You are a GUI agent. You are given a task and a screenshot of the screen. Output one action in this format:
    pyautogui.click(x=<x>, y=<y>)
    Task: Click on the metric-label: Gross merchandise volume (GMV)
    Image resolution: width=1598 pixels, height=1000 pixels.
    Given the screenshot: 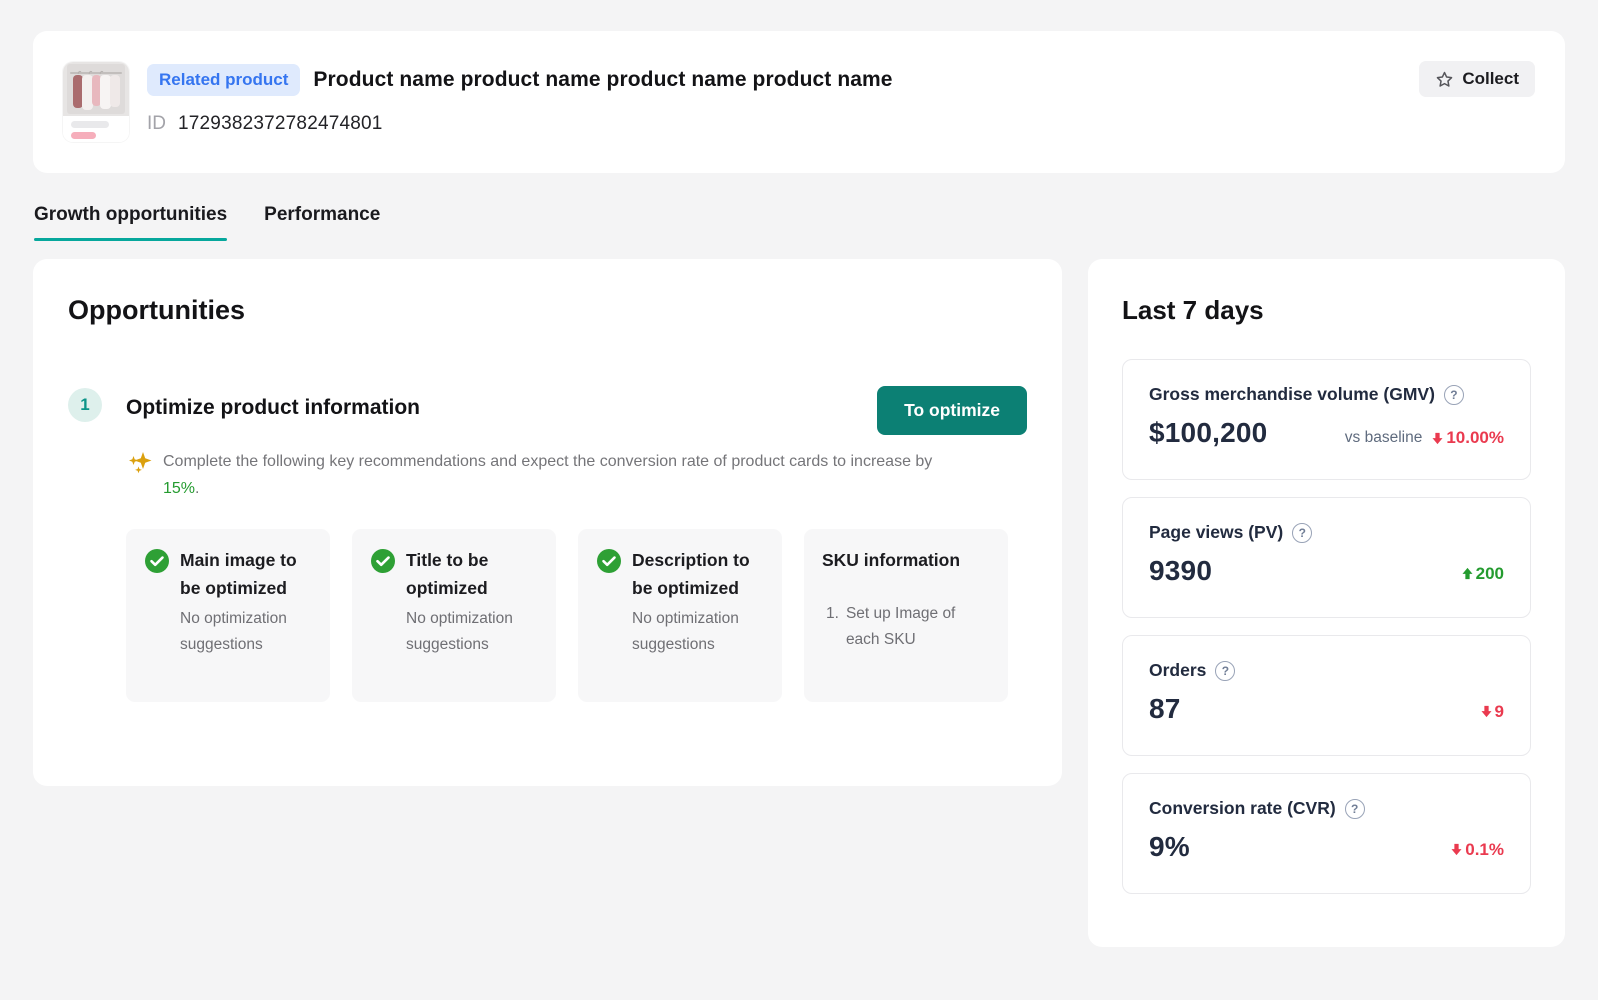 What is the action you would take?
    pyautogui.click(x=1292, y=394)
    